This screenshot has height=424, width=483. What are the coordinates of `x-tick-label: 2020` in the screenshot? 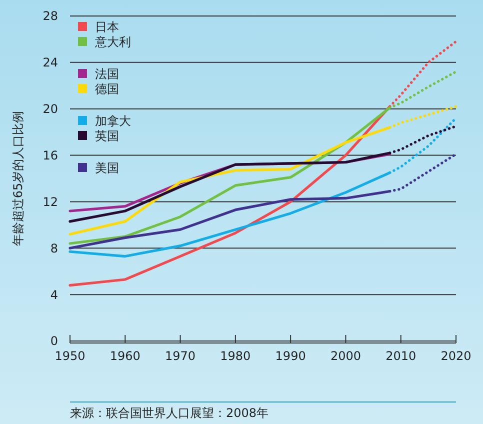 It's located at (456, 356).